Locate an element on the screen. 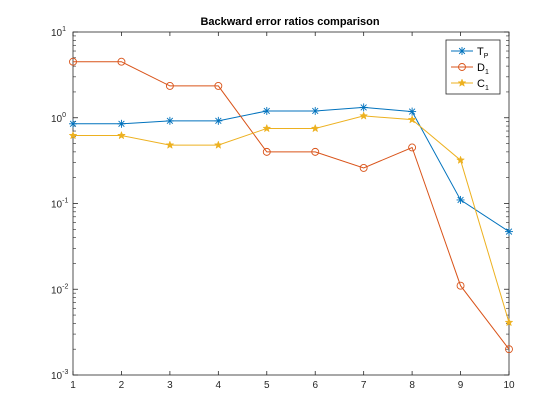 This screenshot has width=560, height=420. legend-label: D1 is located at coordinates (483, 69).